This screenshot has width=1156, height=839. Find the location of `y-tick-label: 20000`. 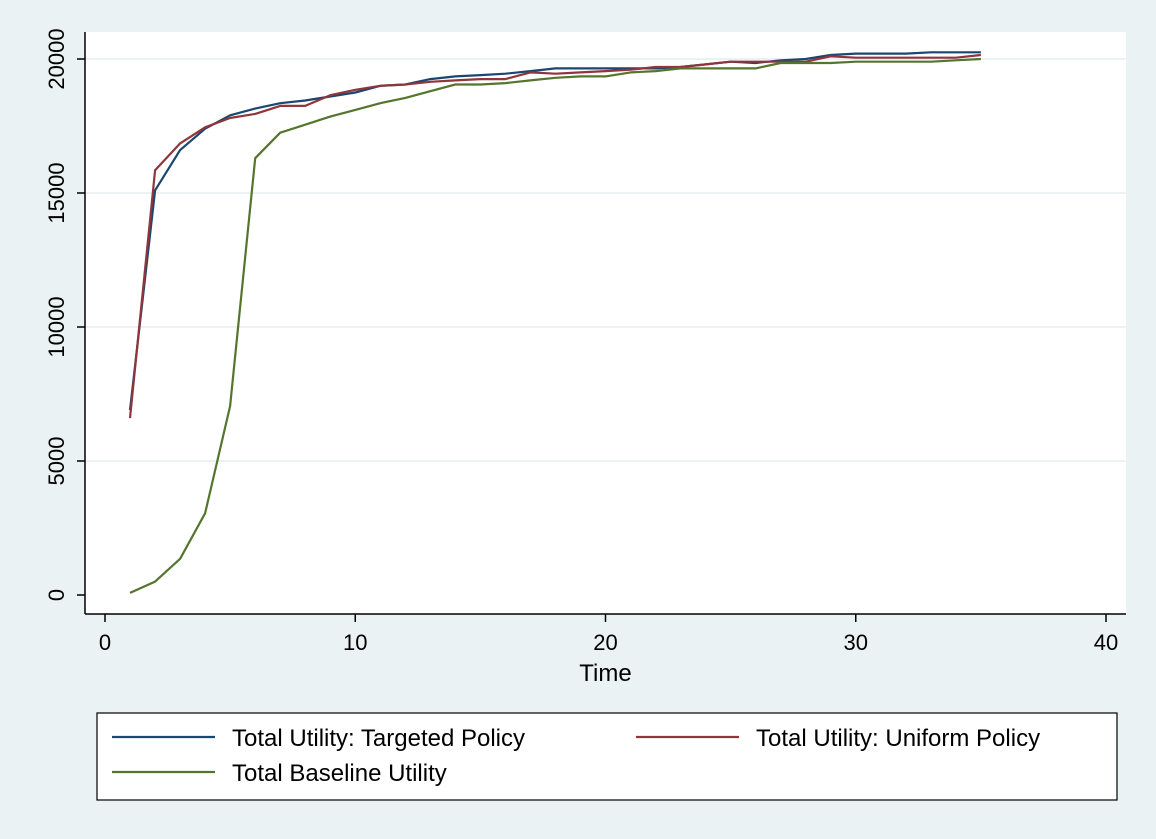

y-tick-label: 20000 is located at coordinates (56, 58).